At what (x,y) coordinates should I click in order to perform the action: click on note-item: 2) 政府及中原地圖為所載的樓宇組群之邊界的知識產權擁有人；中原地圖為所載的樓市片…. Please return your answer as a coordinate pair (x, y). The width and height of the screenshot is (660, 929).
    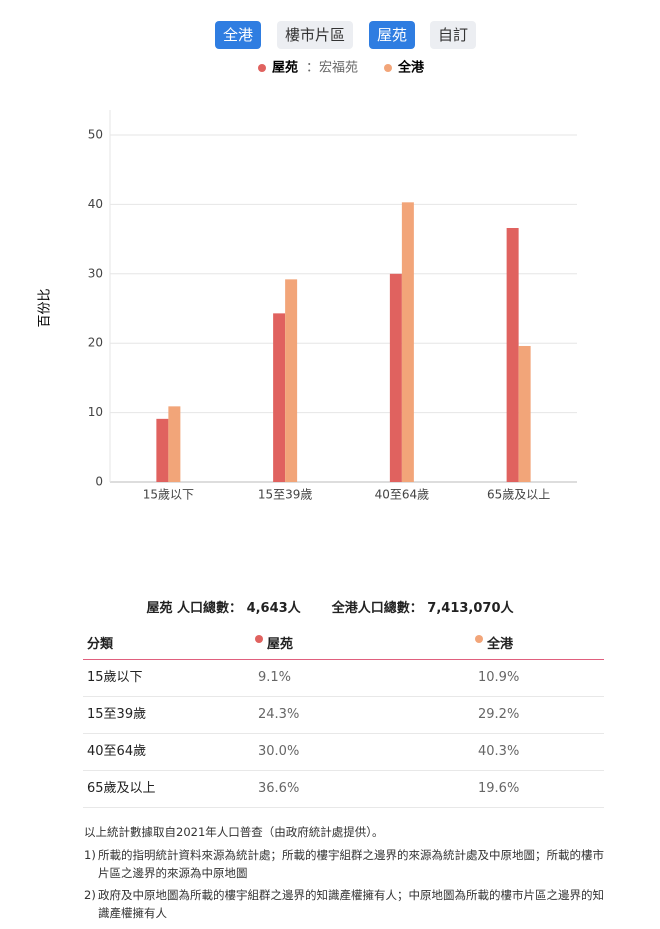
    Looking at the image, I should click on (346, 904).